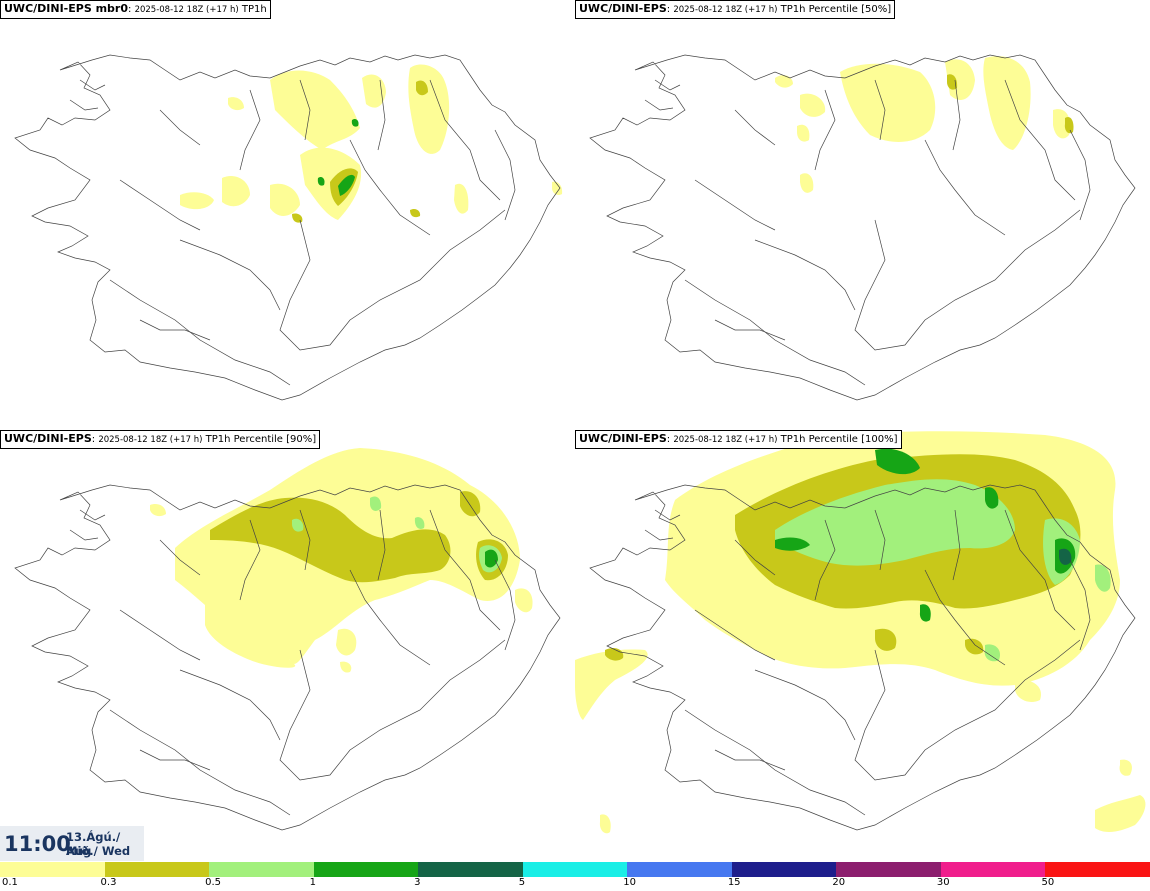 The width and height of the screenshot is (1150, 891). What do you see at coordinates (213, 882) in the screenshot?
I see `legend-label: 0.5` at bounding box center [213, 882].